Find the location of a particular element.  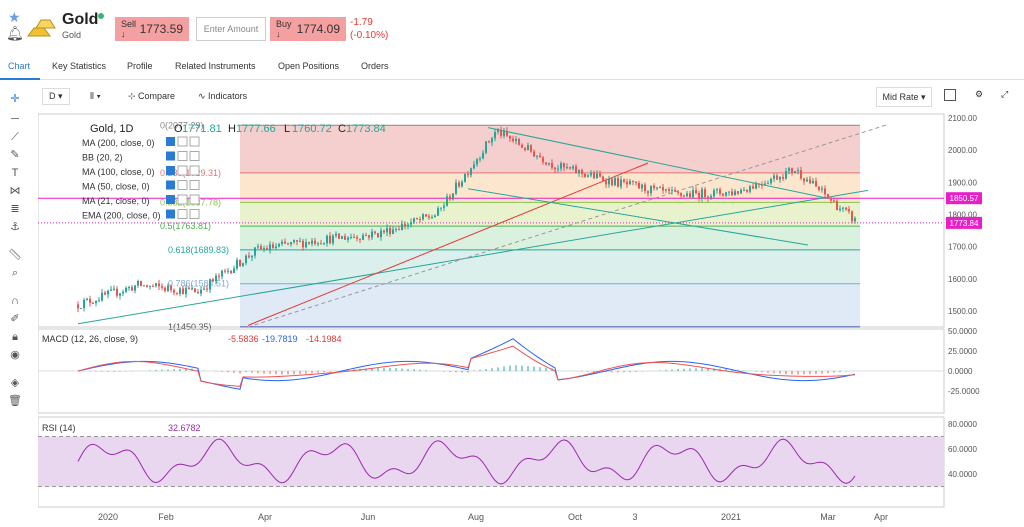

instrument-name: Gold is located at coordinates (80, 19).